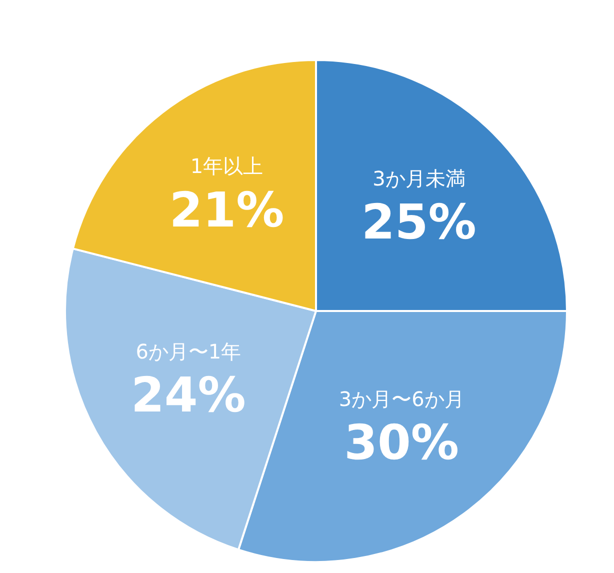 Image resolution: width=614 pixels, height=573 pixels. What do you see at coordinates (227, 166) in the screenshot?
I see `slice-label: 1年以上` at bounding box center [227, 166].